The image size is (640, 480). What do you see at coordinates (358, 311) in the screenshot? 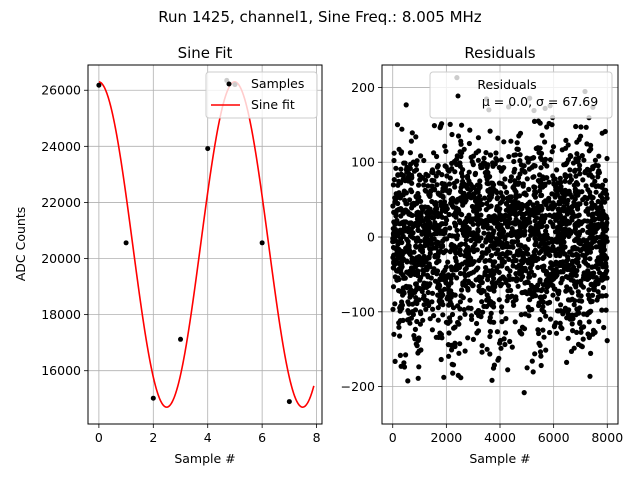
I see `residuals-y-tick-label: −100` at bounding box center [358, 311].